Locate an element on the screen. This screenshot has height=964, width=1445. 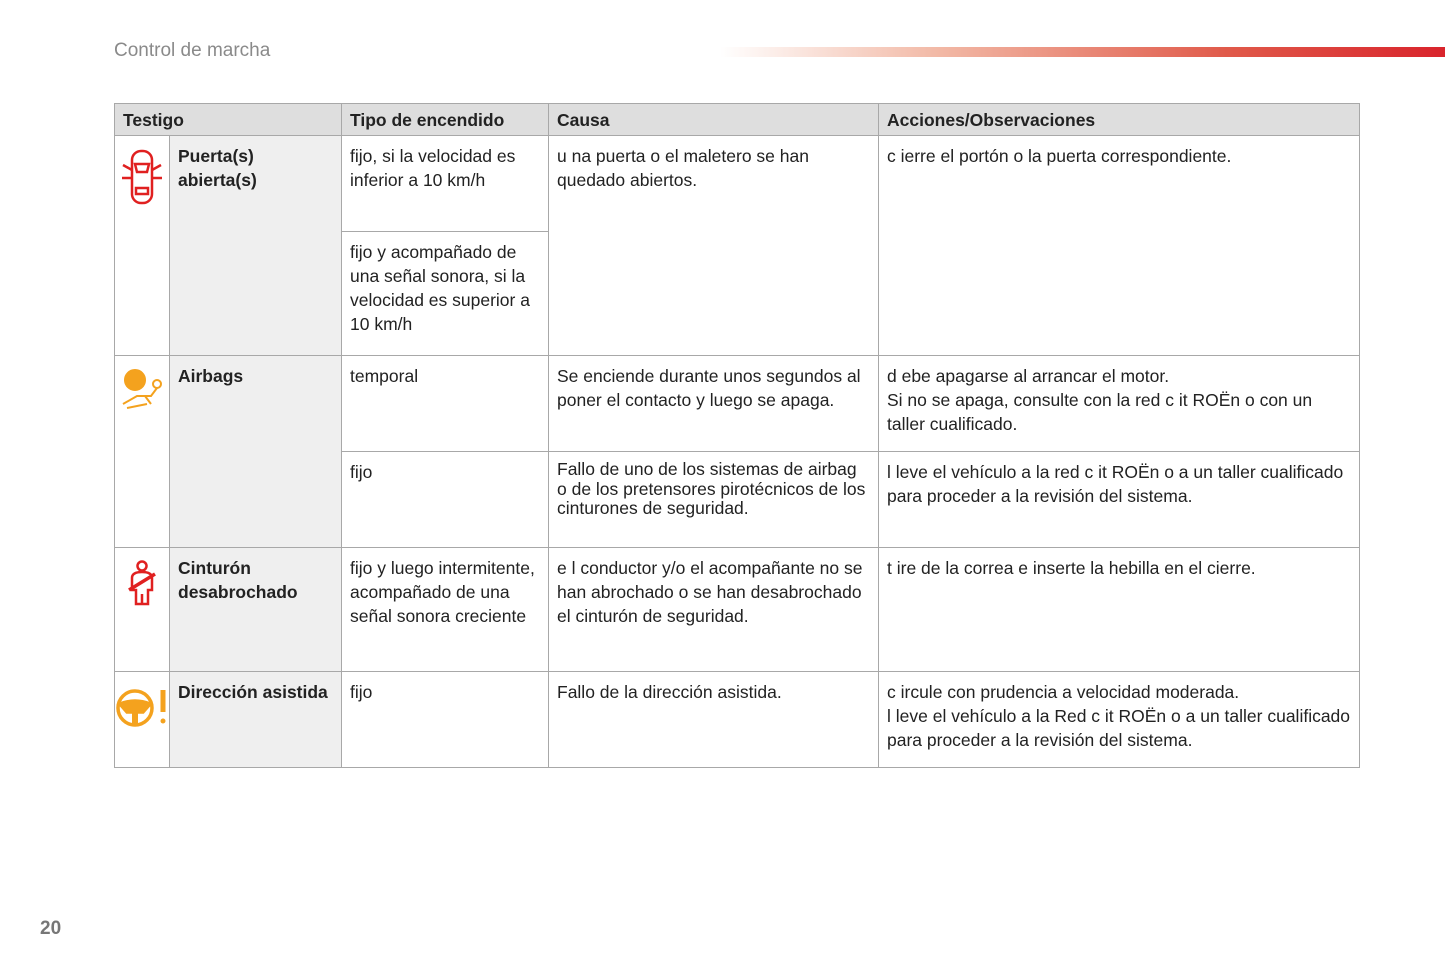
accion-line: d ebe apagarse al arrancar el motor. is located at coordinates (1028, 376).